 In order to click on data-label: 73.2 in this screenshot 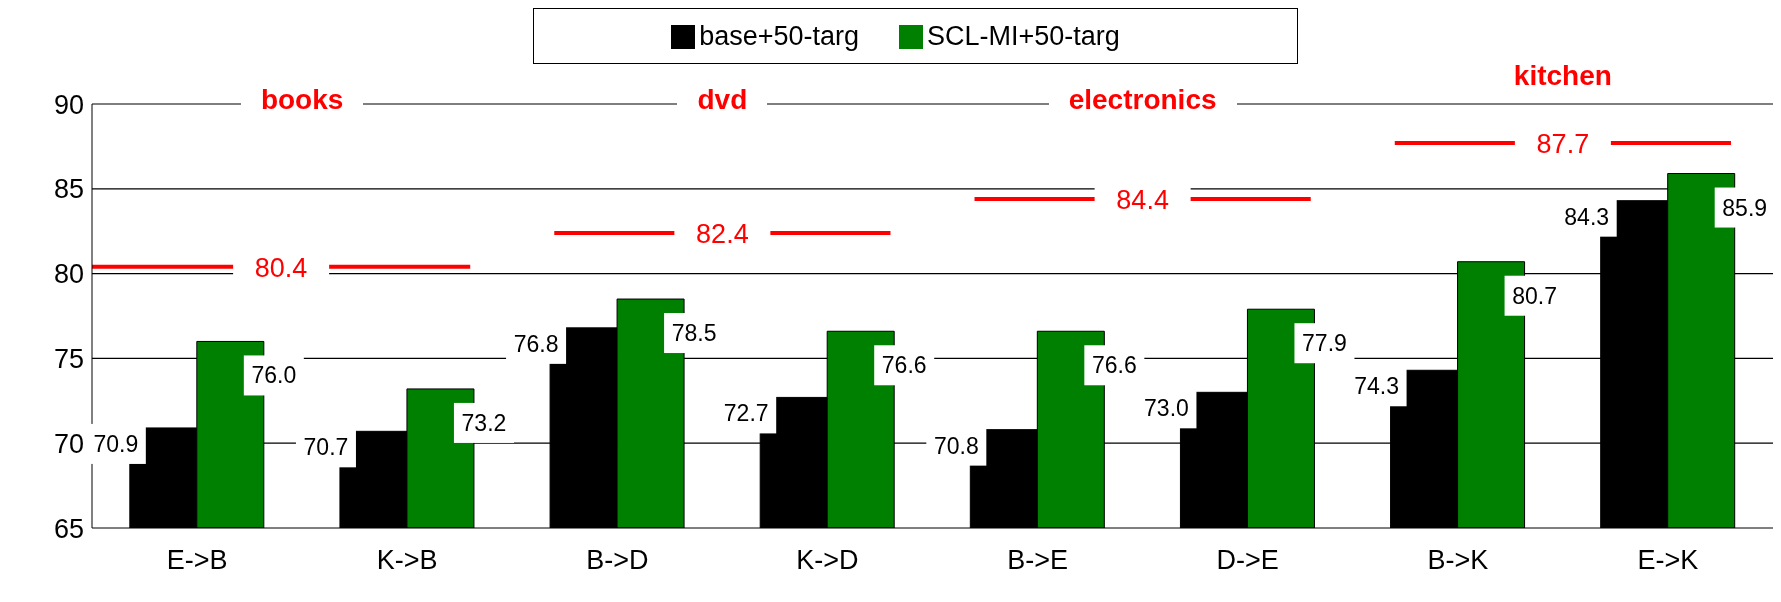, I will do `click(484, 422)`.